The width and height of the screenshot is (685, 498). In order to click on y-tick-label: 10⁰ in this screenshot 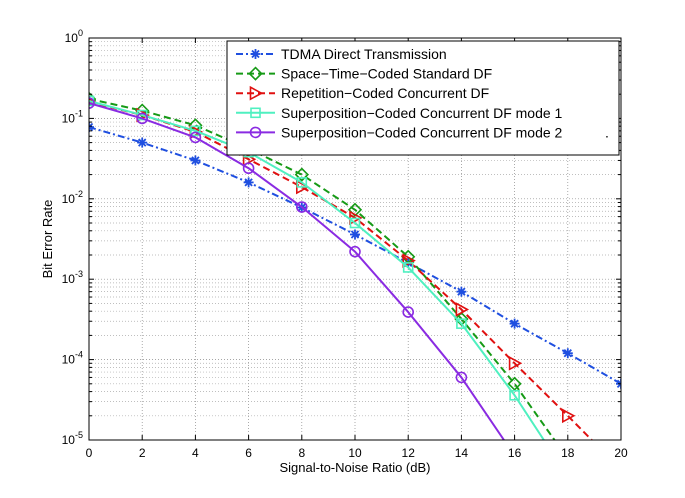, I will do `click(74, 36)`.